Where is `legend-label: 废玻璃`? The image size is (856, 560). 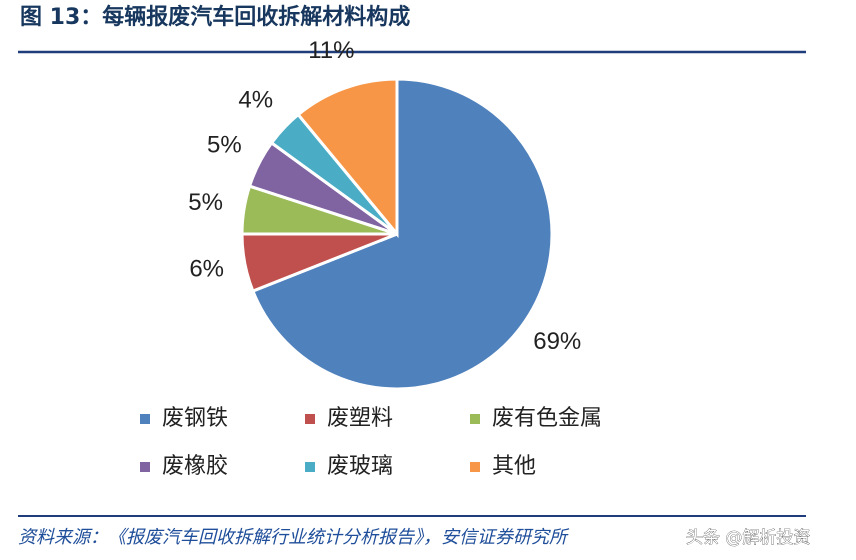 legend-label: 废玻璃 is located at coordinates (360, 466).